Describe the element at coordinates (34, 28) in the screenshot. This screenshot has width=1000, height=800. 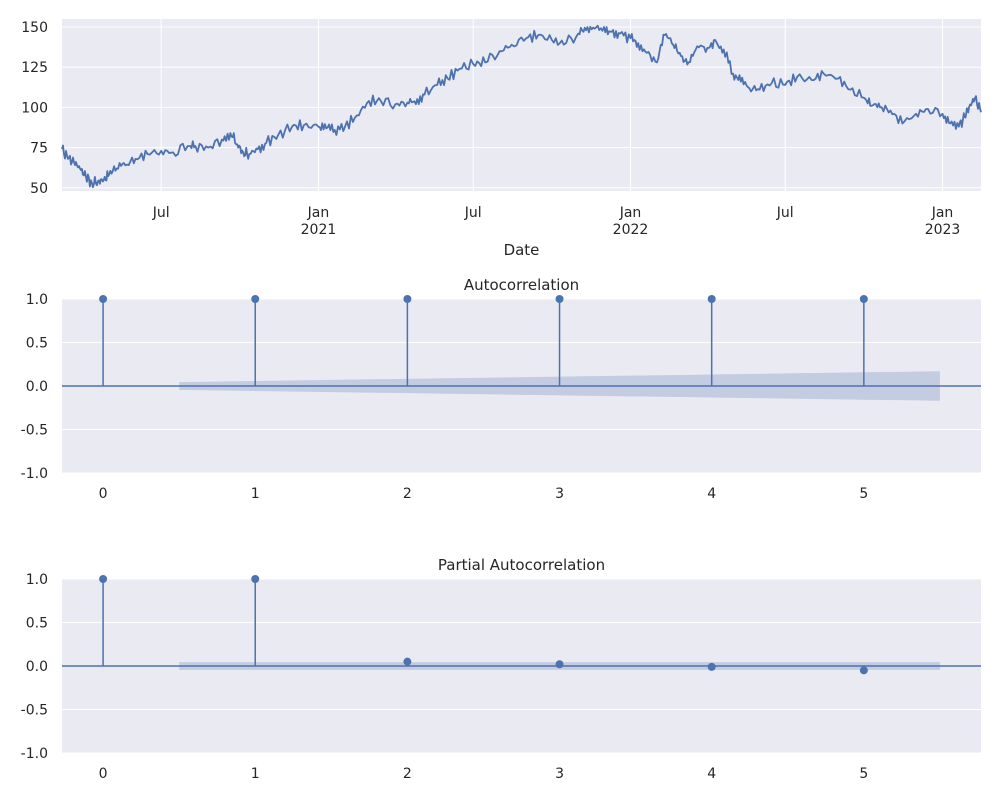
I see `y-tick-label: 150` at that location.